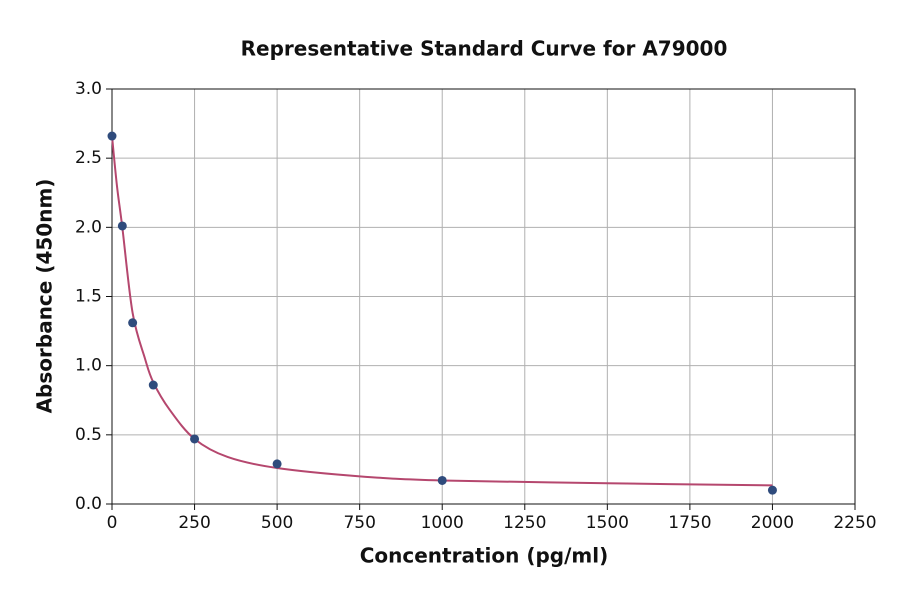 This screenshot has width=900, height=594. What do you see at coordinates (442, 523) in the screenshot?
I see `x-tick-label: 1000` at bounding box center [442, 523].